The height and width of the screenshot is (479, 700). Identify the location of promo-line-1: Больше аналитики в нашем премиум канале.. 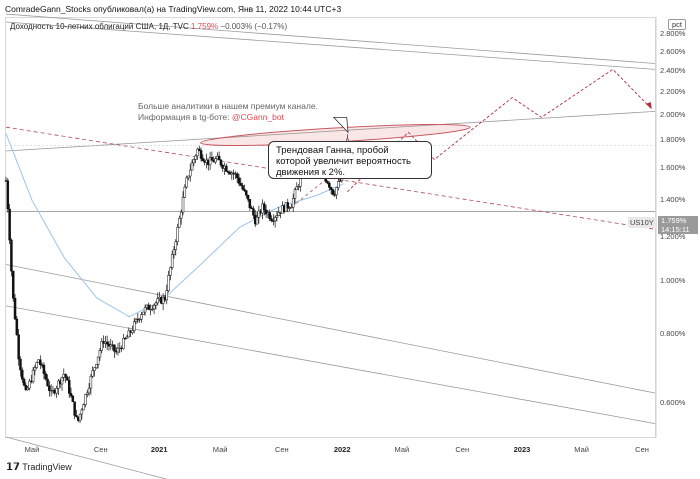
(228, 106).